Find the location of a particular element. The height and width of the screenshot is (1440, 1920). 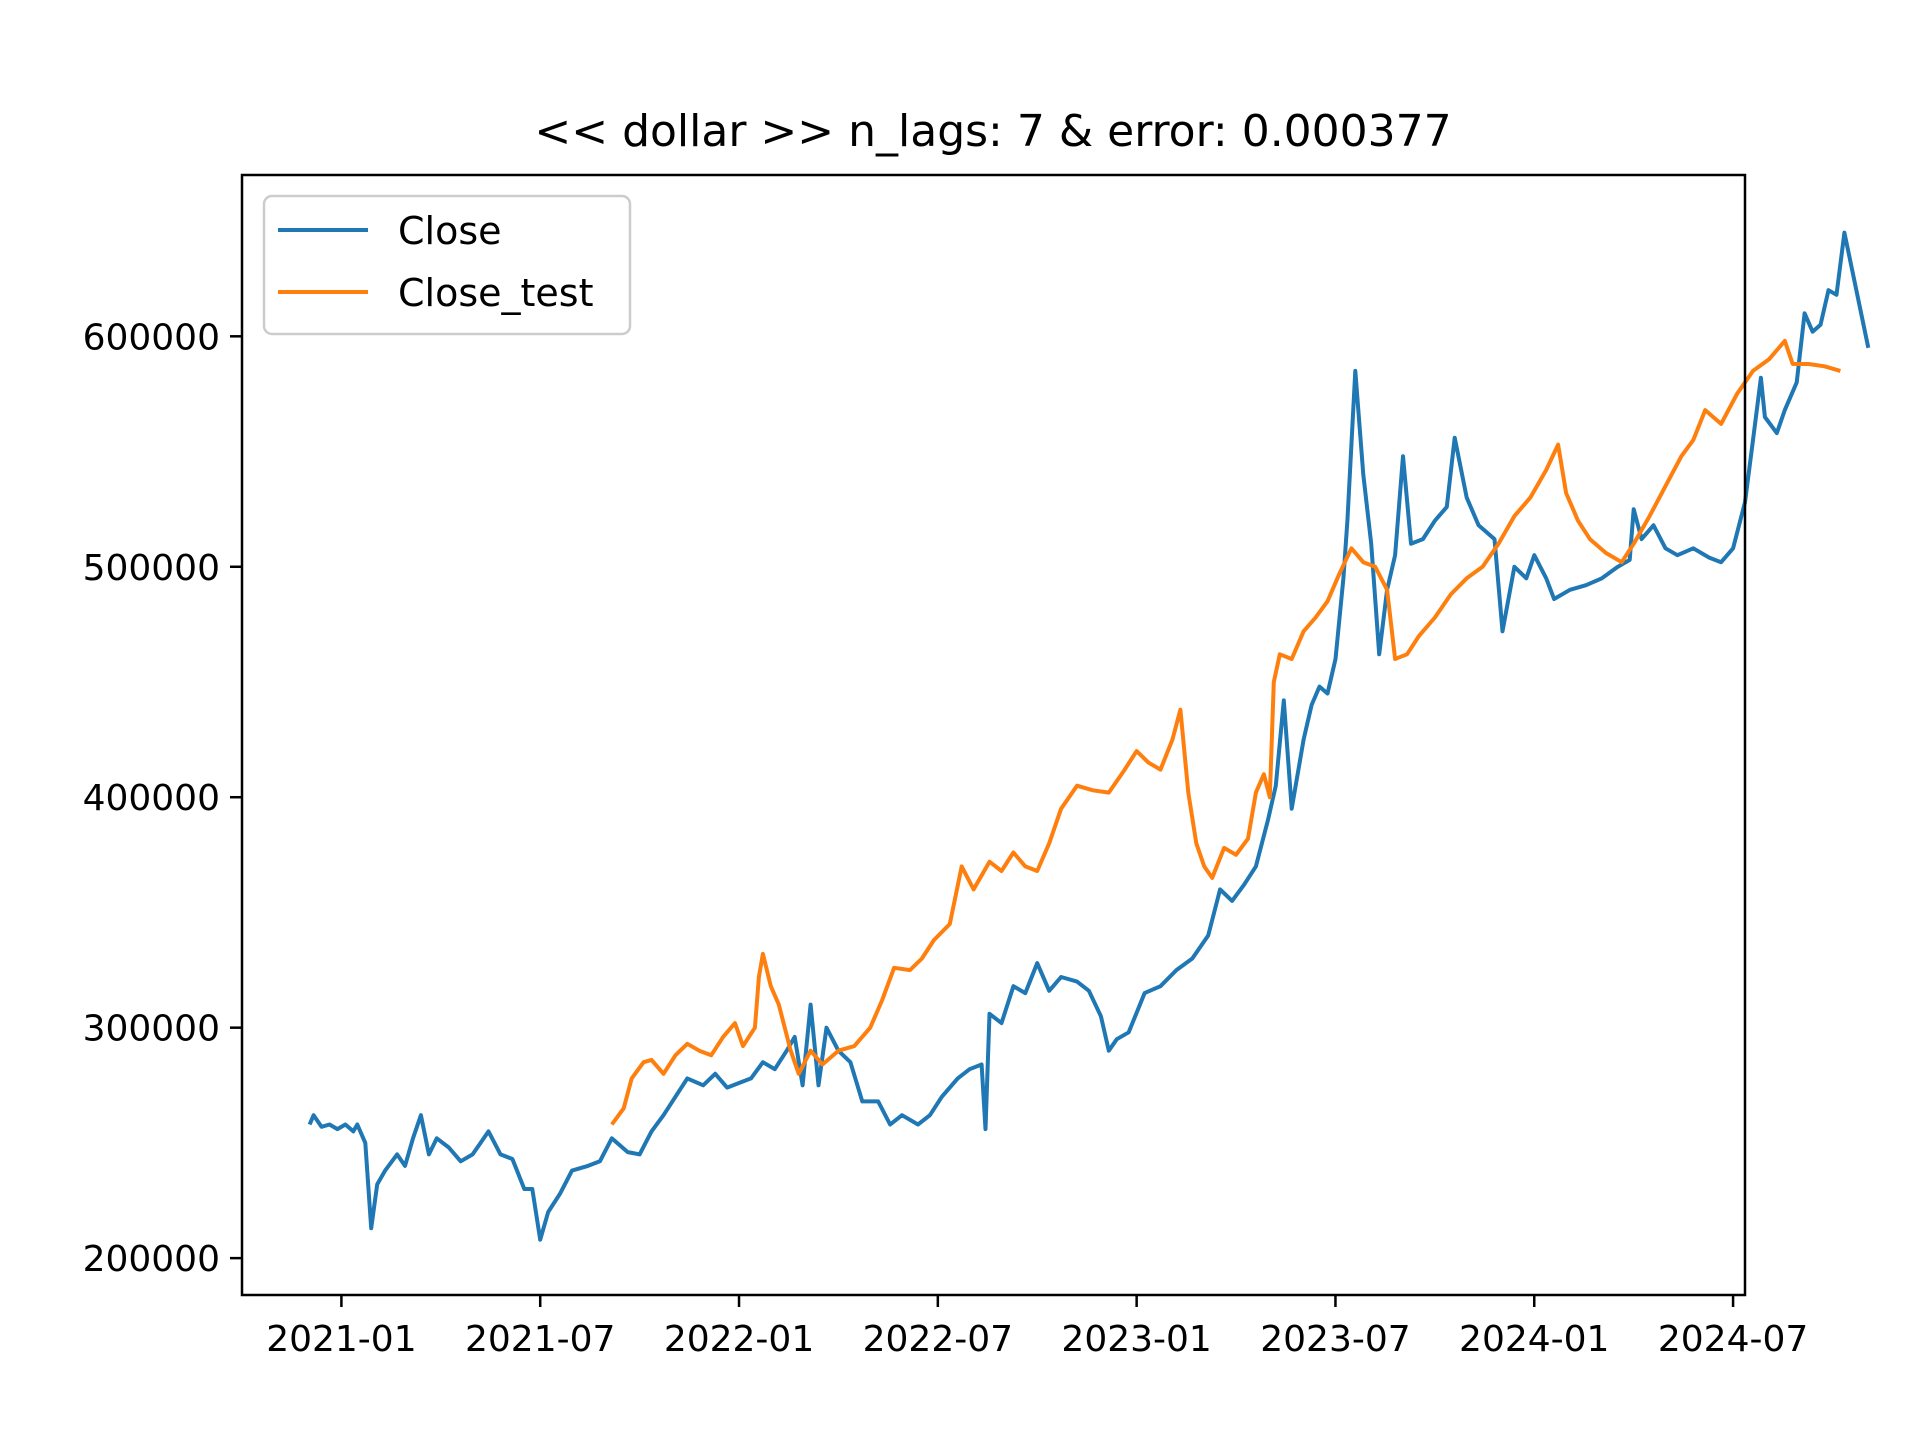

y-tick-label: 200000 is located at coordinates (151, 1259).